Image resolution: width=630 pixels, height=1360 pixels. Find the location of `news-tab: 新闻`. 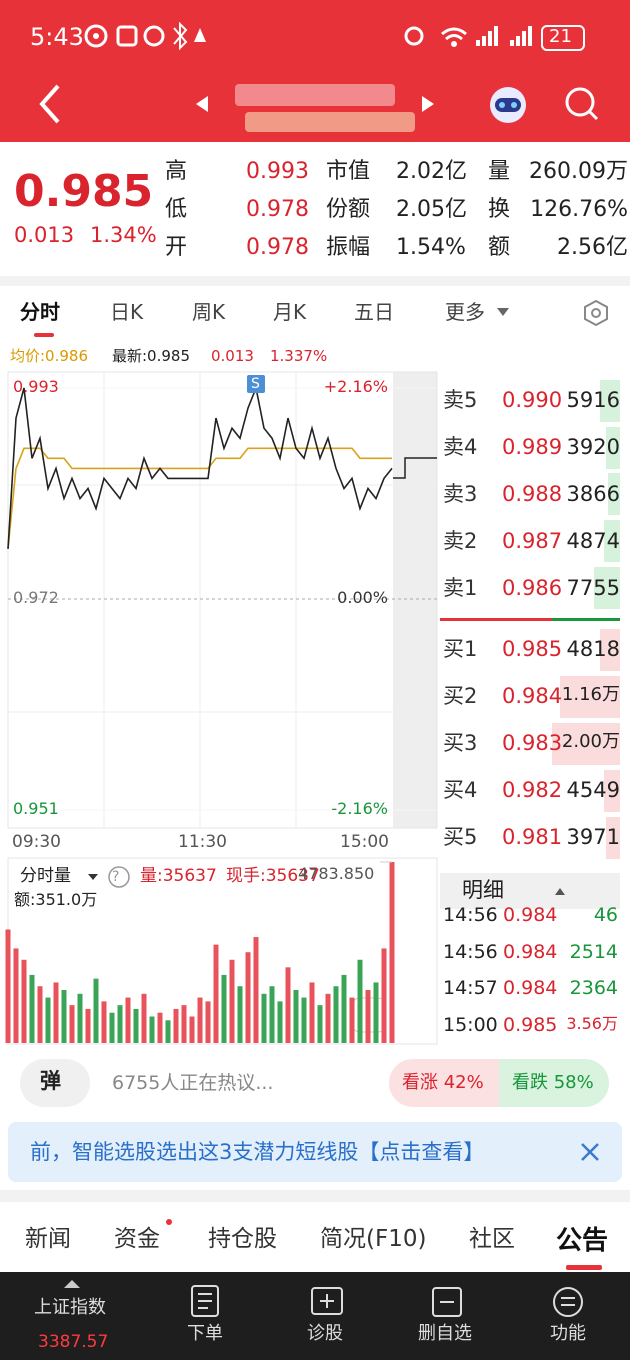

news-tab: 新闻 is located at coordinates (48, 1239).